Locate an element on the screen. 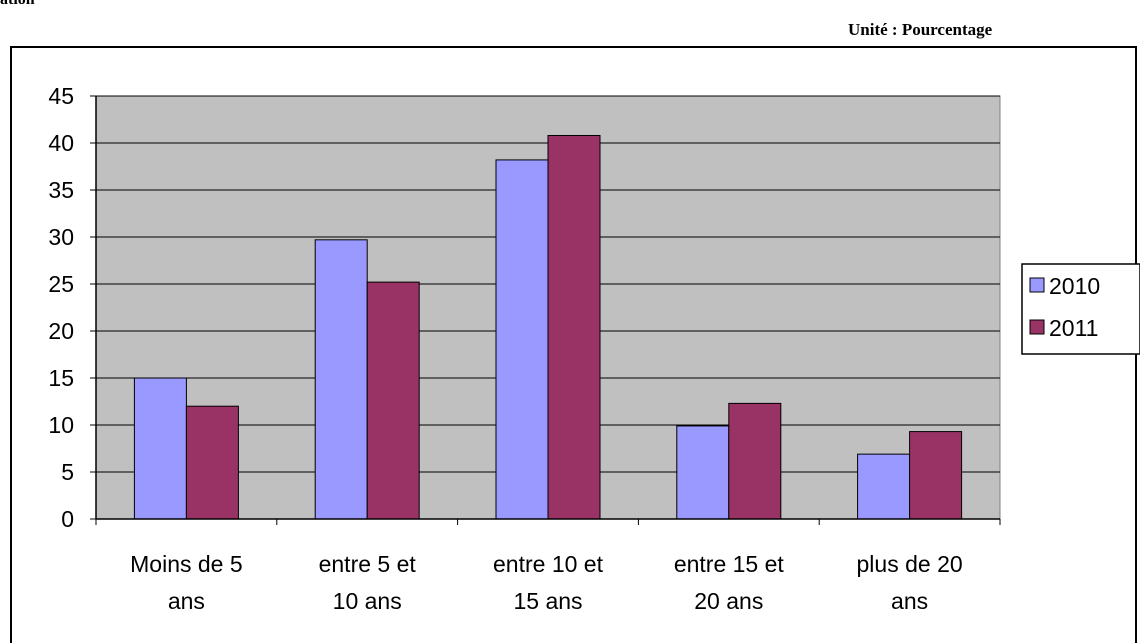 Image resolution: width=1140 pixels, height=643 pixels. y-tick-label: 15 is located at coordinates (61, 378).